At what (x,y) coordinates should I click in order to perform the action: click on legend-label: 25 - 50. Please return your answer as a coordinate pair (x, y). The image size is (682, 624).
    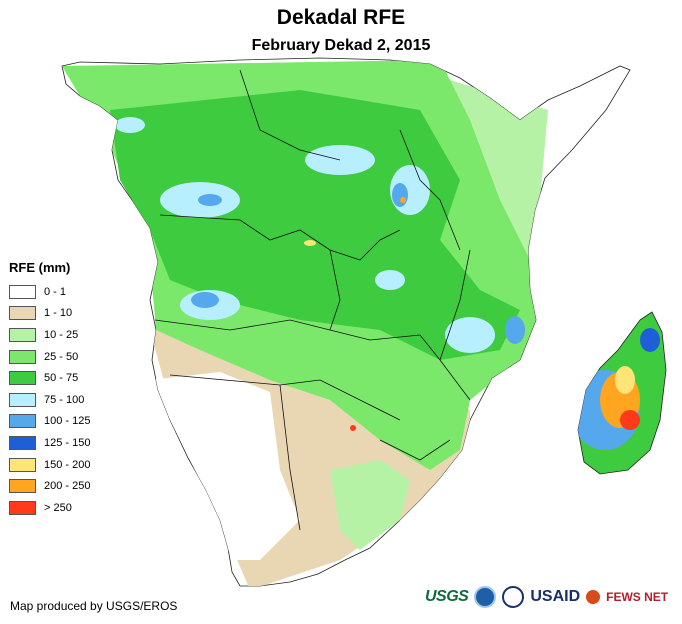
    Looking at the image, I should click on (61, 356).